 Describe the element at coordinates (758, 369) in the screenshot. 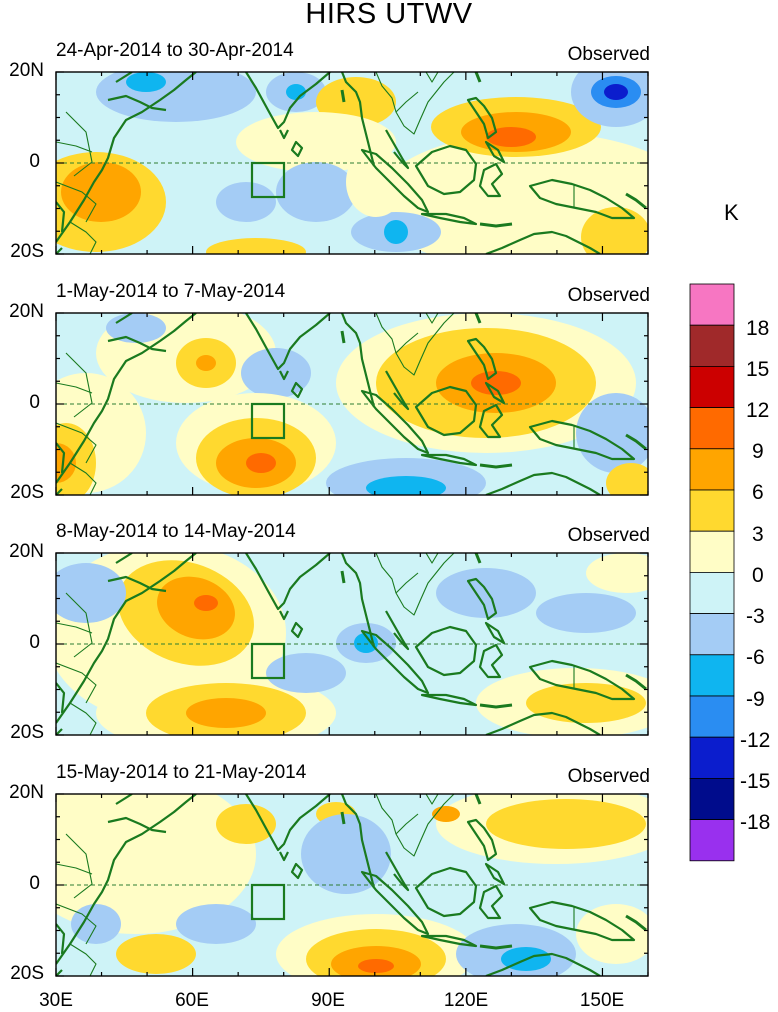

I see `colorbar-label-15: 15` at that location.